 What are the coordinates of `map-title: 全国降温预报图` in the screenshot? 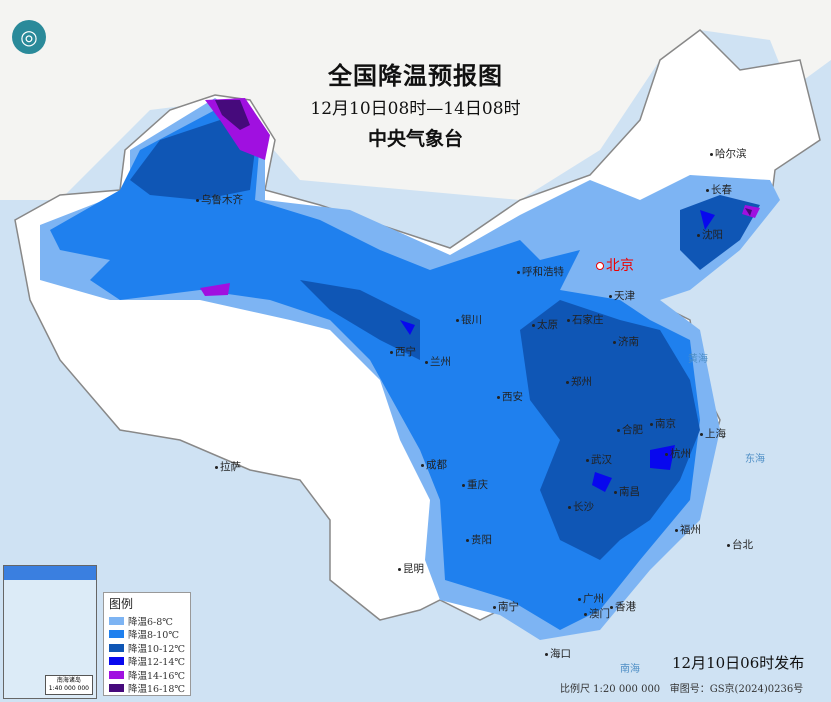 It's located at (415, 76).